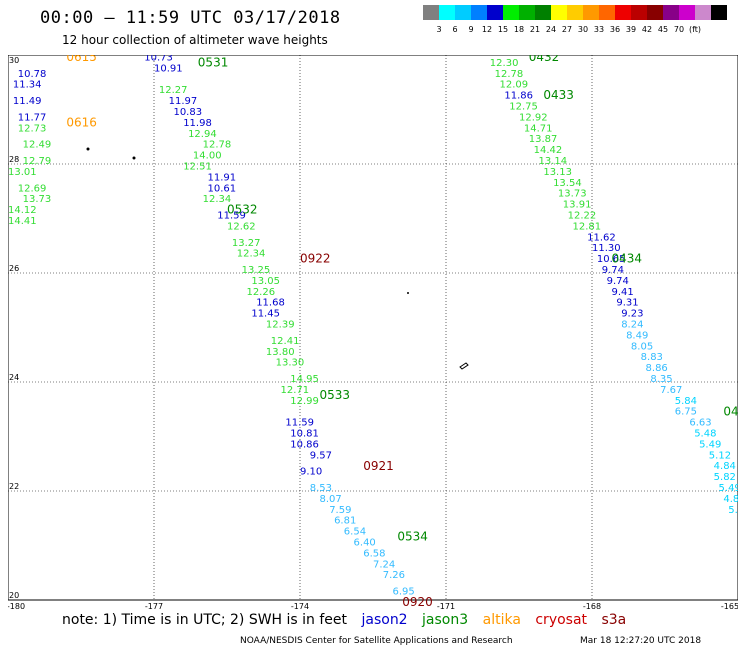  Describe the element at coordinates (242, 210) in the screenshot. I see `pass-time-label: 0532` at that location.